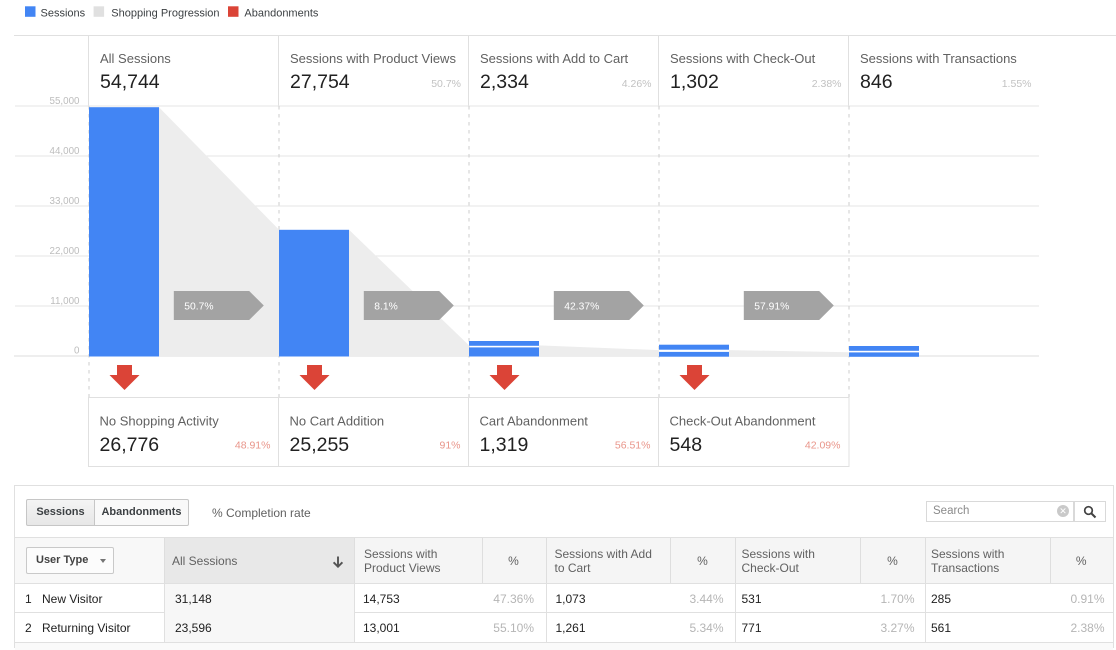 This screenshot has width=1116, height=650. I want to click on svg-text: 25,255, so click(320, 445).